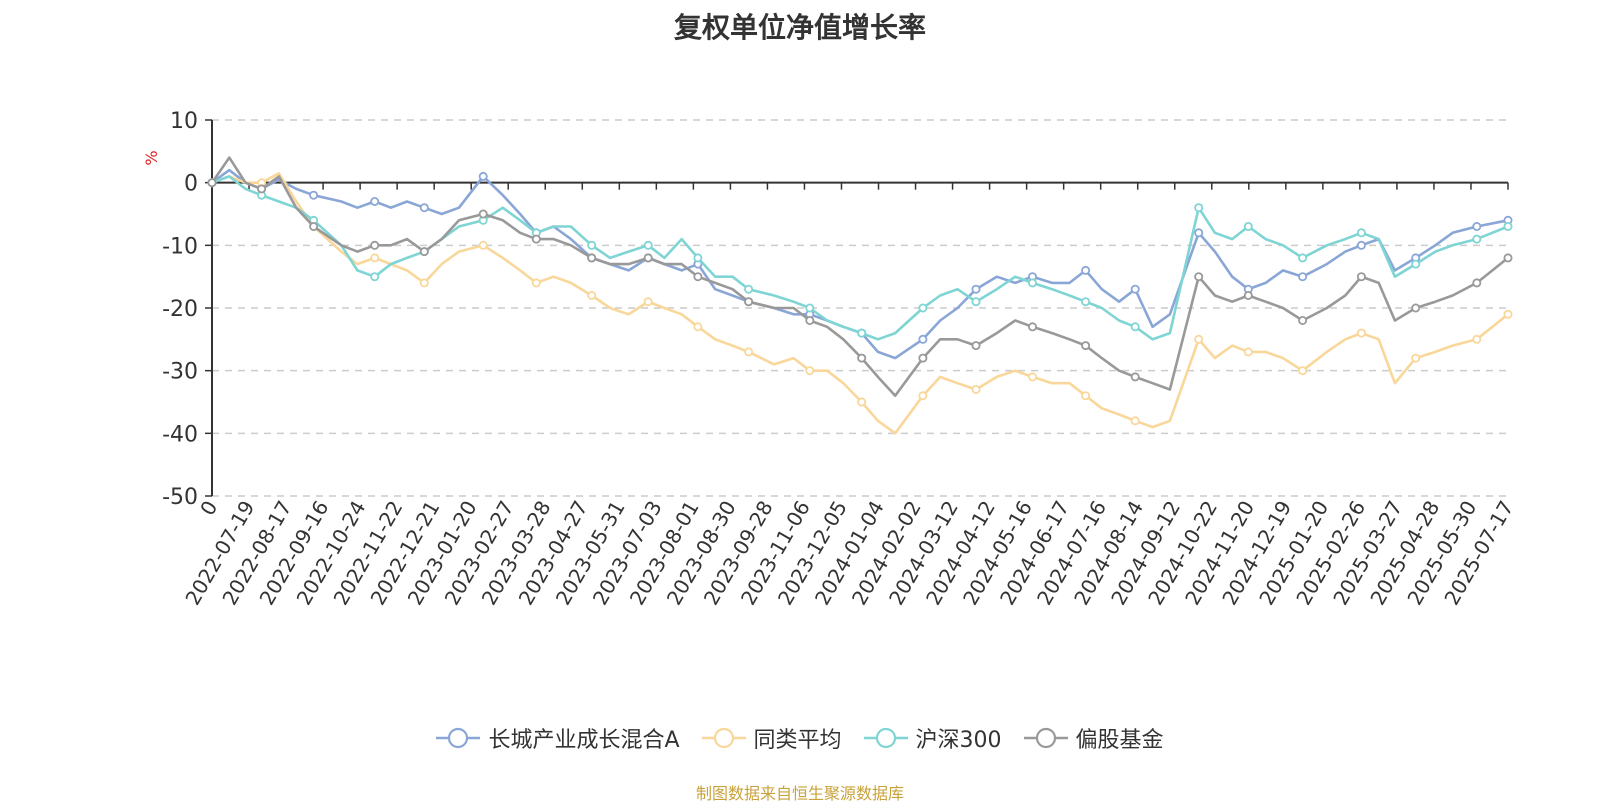 The height and width of the screenshot is (804, 1600). I want to click on chart-title: 复权单位净值增长率, so click(799, 27).